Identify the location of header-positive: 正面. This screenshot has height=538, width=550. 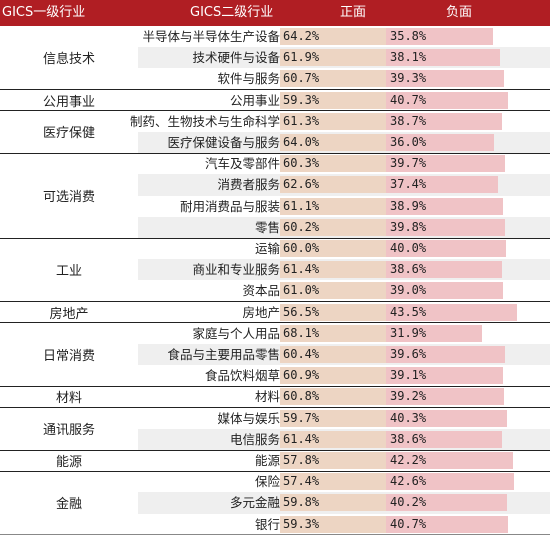
(353, 12).